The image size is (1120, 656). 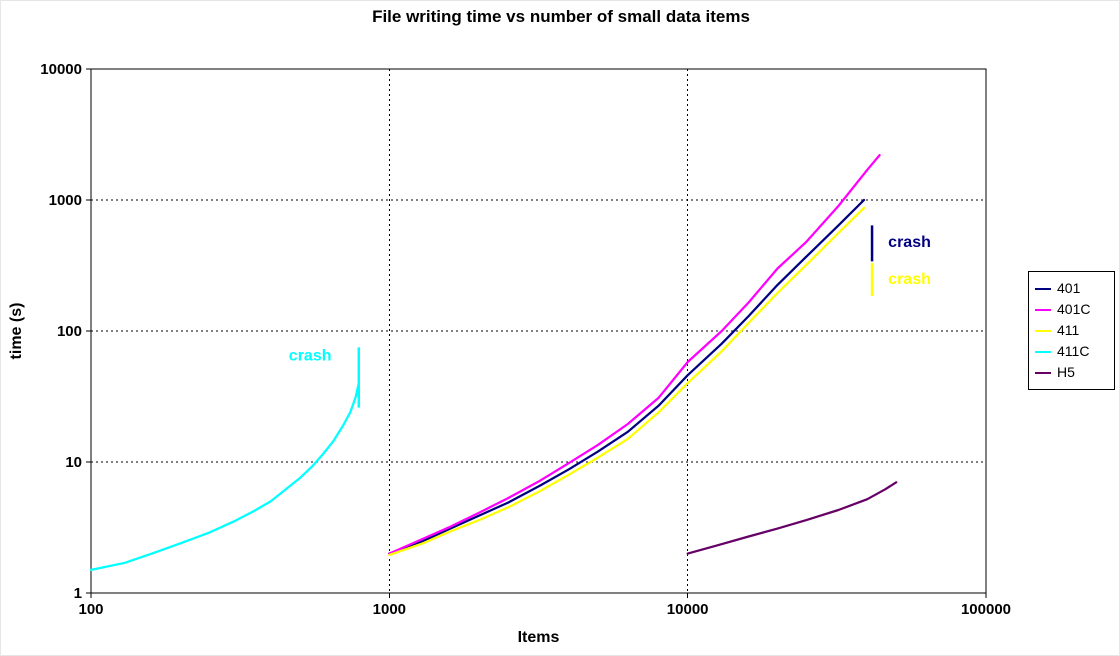 What do you see at coordinates (389, 609) in the screenshot?
I see `x-tick-label: 1000` at bounding box center [389, 609].